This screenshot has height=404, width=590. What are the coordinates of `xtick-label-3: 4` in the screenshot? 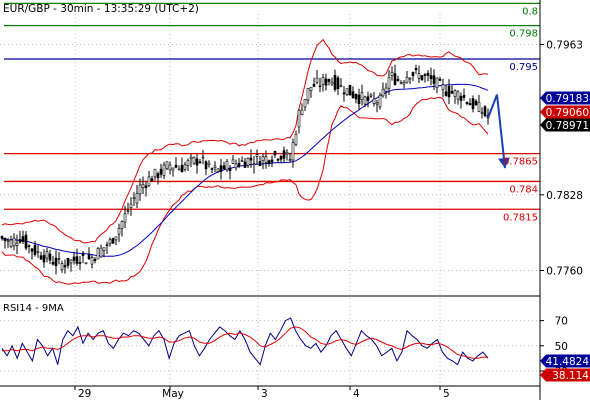 It's located at (356, 394).